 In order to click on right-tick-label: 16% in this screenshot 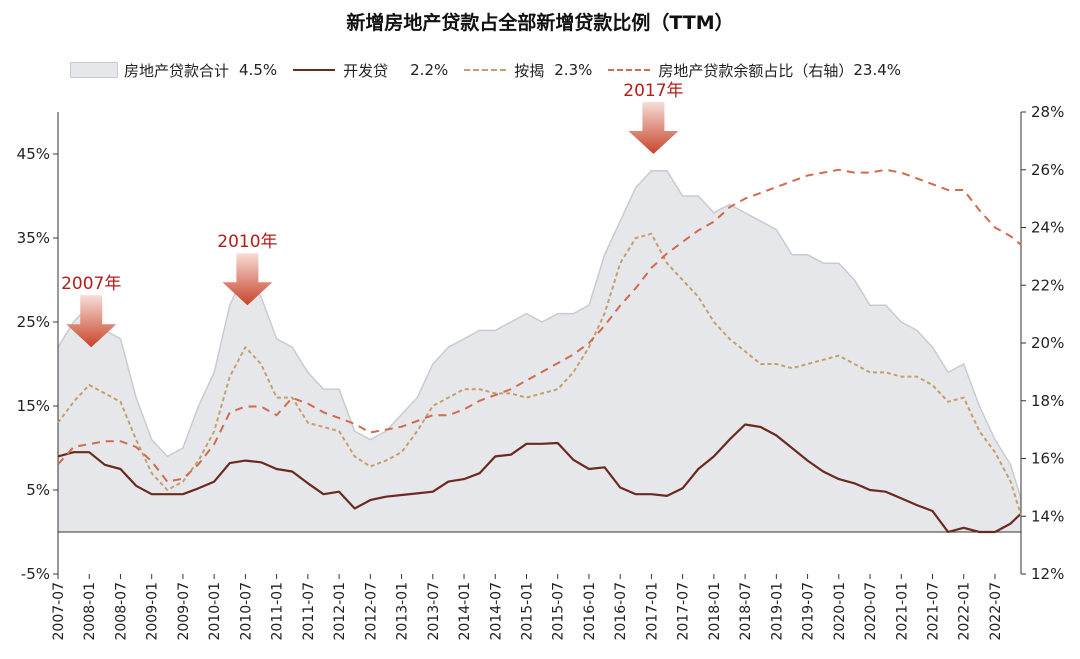, I will do `click(1047, 459)`.